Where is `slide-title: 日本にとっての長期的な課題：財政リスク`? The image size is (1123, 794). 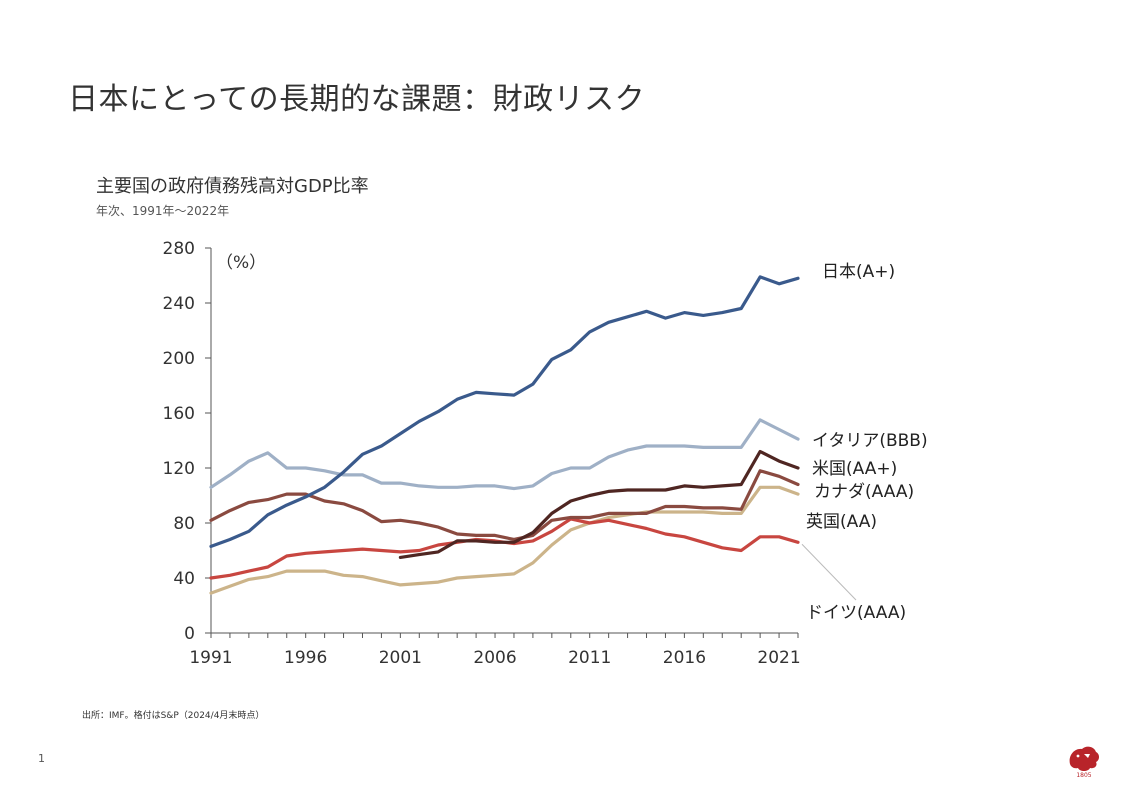 slide-title: 日本にとっての長期的な課題：財政リスク is located at coordinates (357, 99).